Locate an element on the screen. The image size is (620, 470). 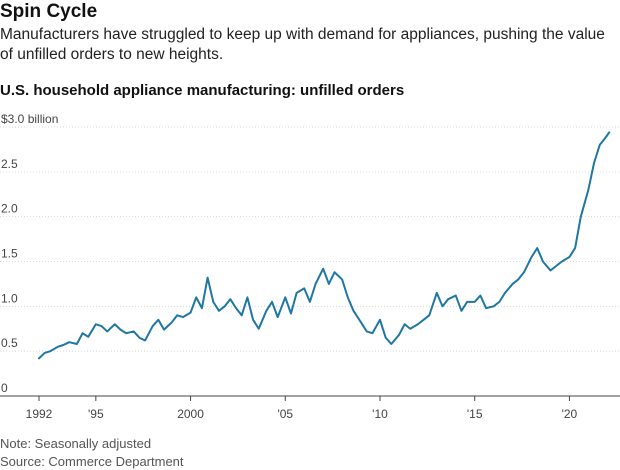
x-tick-label: '10 is located at coordinates (380, 414).